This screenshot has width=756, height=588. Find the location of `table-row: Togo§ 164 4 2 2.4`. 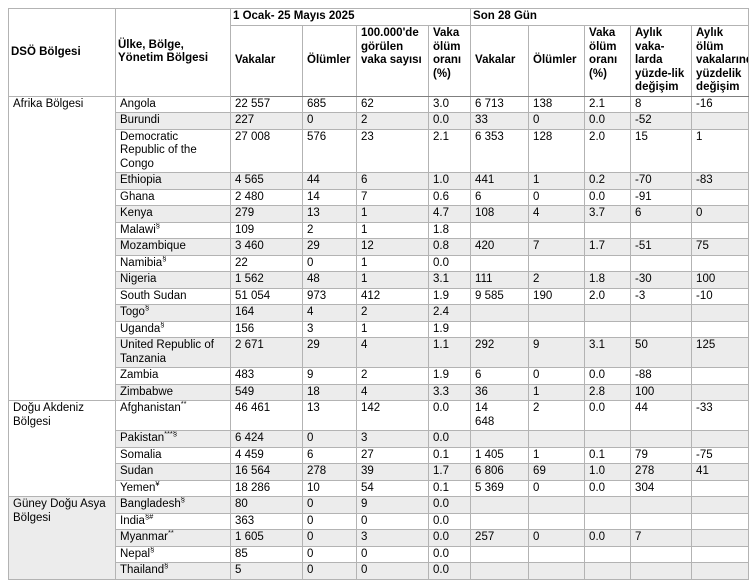

table-row: Togo§ 164 4 2 2.4 is located at coordinates (379, 313).